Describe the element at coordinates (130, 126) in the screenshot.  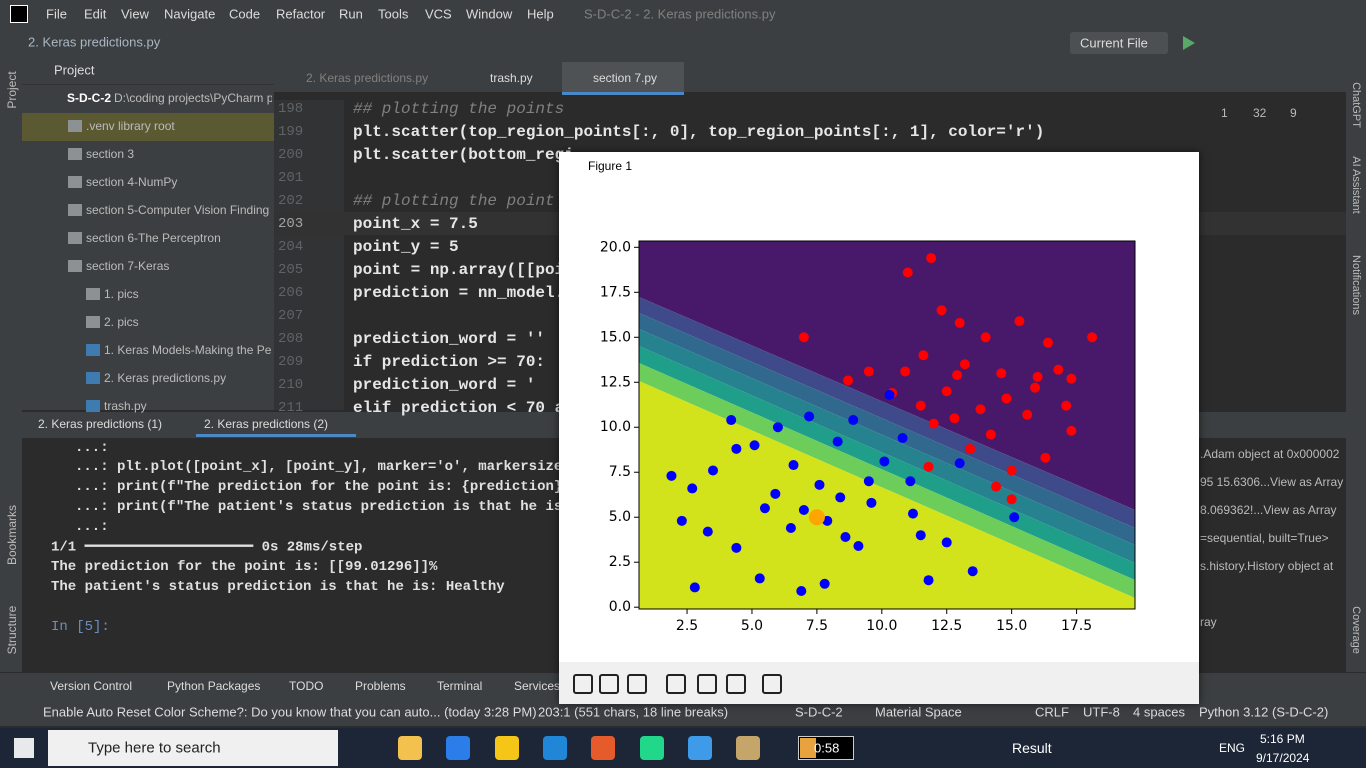
I see `tree-item: .venv library root` at that location.